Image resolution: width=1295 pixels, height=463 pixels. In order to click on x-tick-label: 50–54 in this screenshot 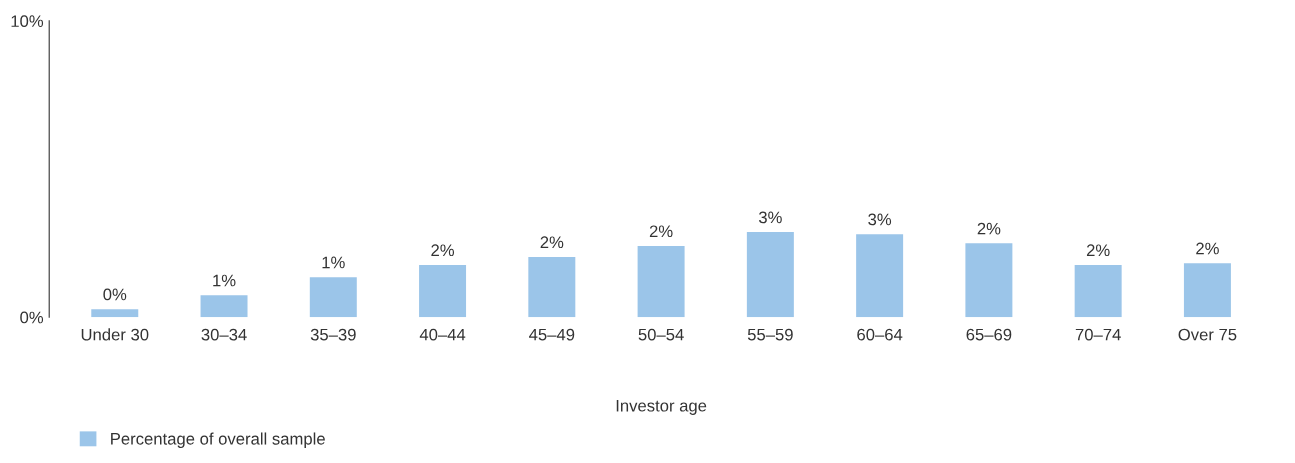, I will do `click(661, 334)`.